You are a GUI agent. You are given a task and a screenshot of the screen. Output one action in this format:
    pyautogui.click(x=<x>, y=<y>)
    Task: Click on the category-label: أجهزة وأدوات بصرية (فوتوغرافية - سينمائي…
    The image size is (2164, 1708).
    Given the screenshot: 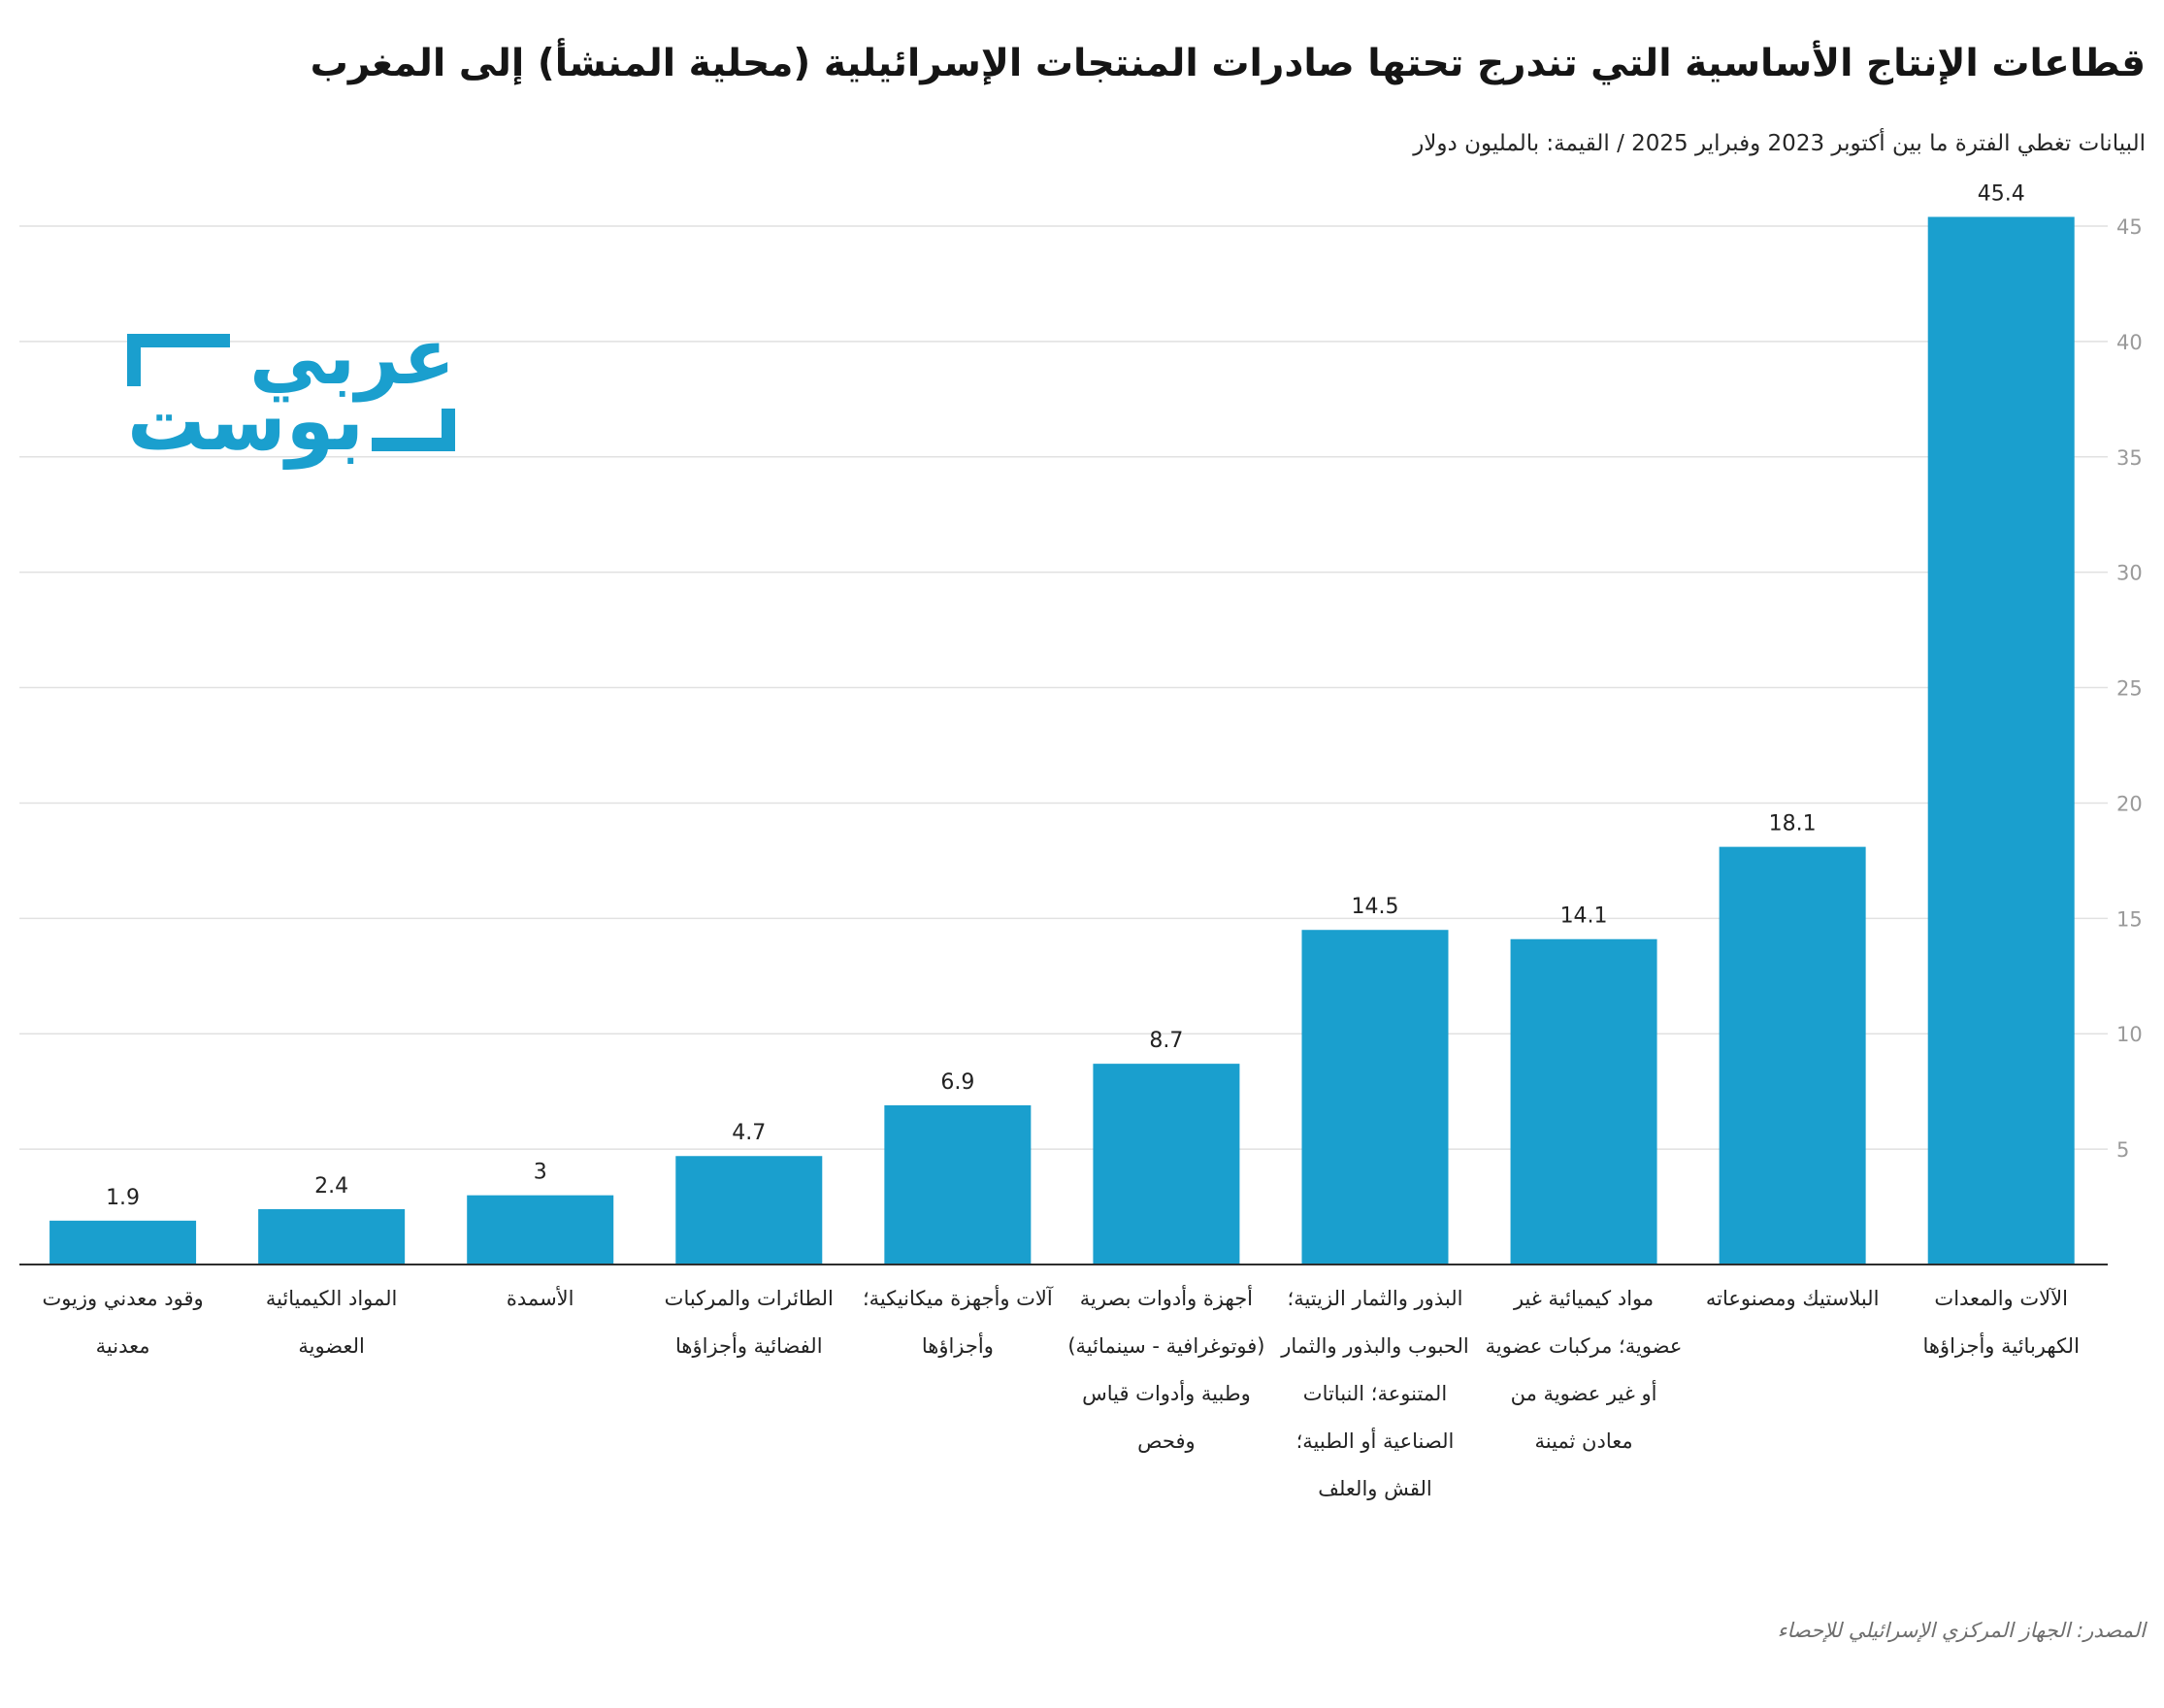 What is the action you would take?
    pyautogui.click(x=1166, y=1370)
    